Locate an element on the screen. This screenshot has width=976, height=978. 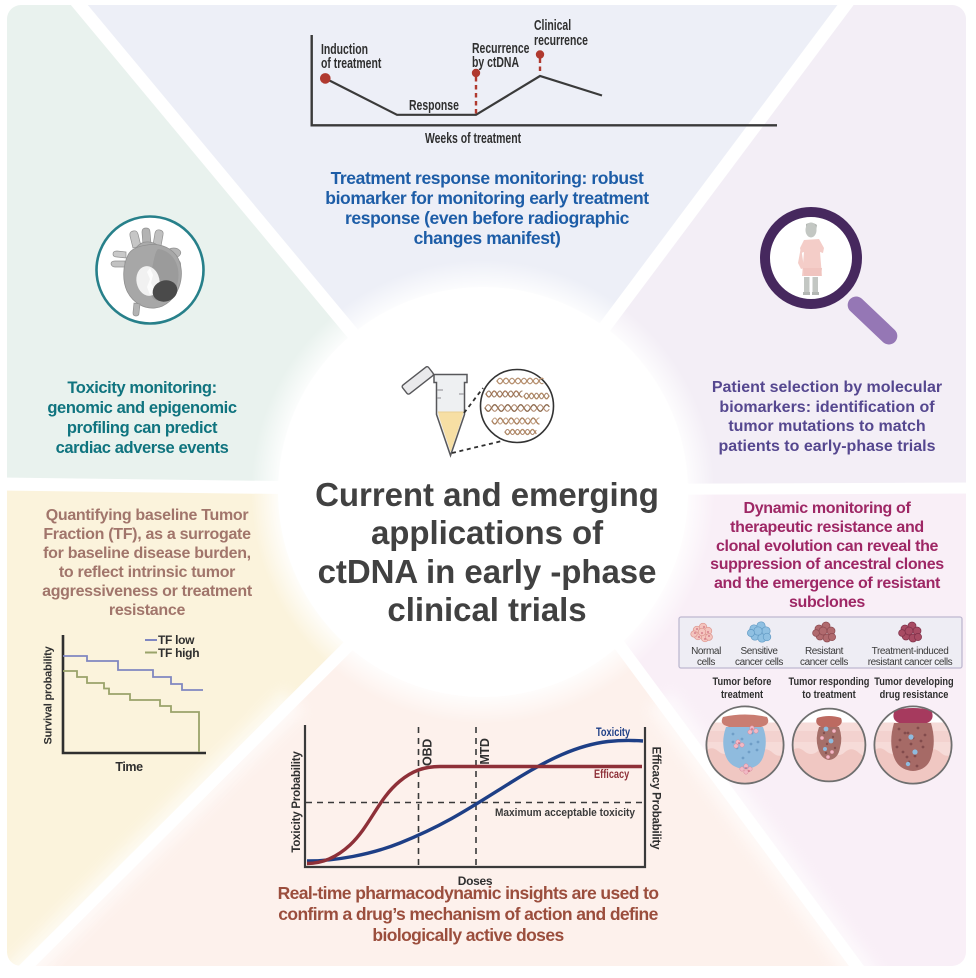
svg-text: Toxicity Probability is located at coordinates (297, 802).